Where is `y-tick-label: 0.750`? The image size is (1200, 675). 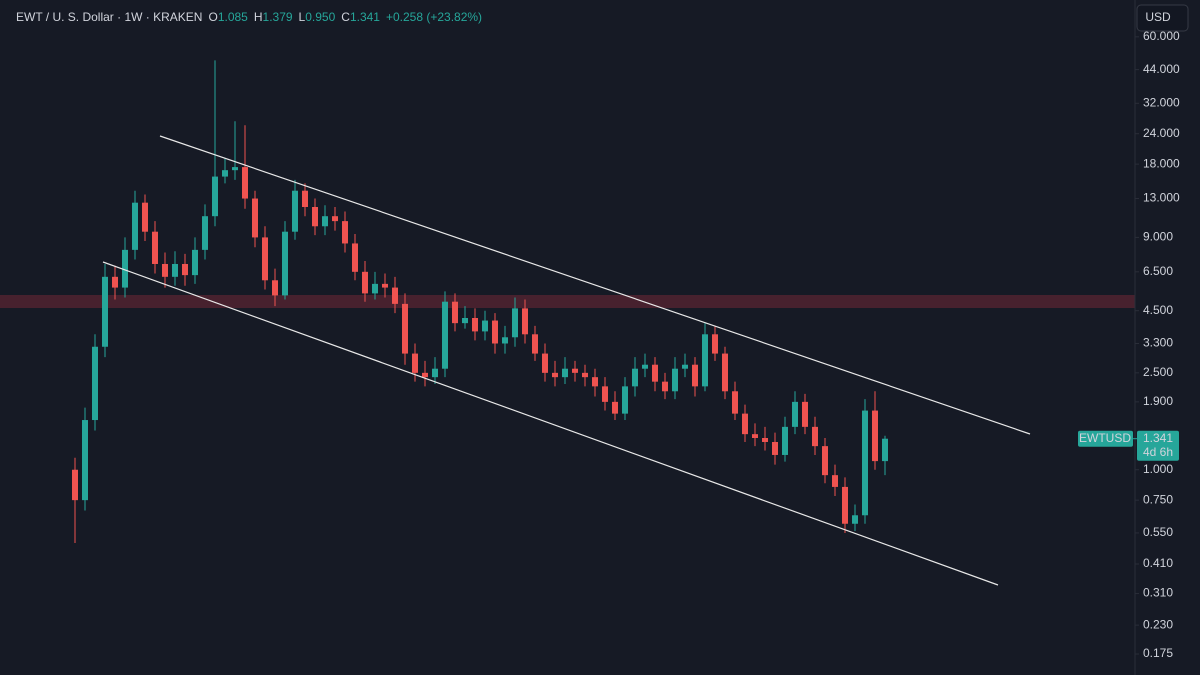
y-tick-label: 0.750 is located at coordinates (1158, 499).